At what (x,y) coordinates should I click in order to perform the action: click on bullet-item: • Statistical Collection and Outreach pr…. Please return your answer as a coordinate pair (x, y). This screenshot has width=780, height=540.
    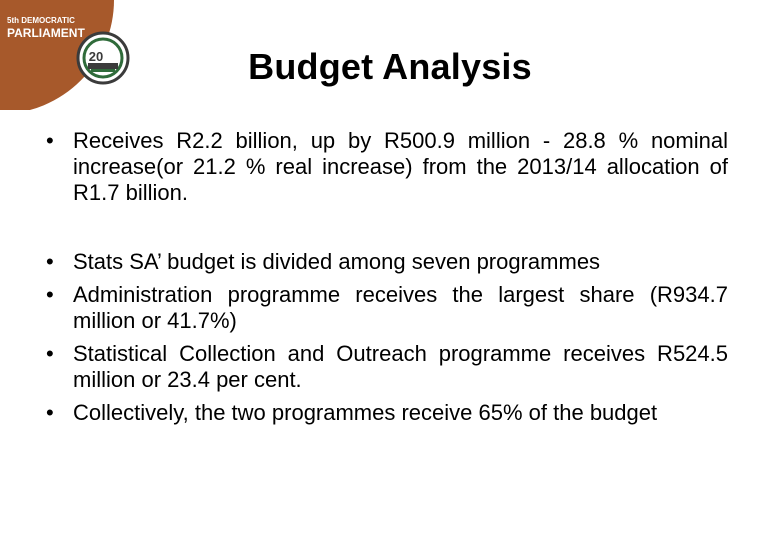
    Looking at the image, I should click on (387, 367).